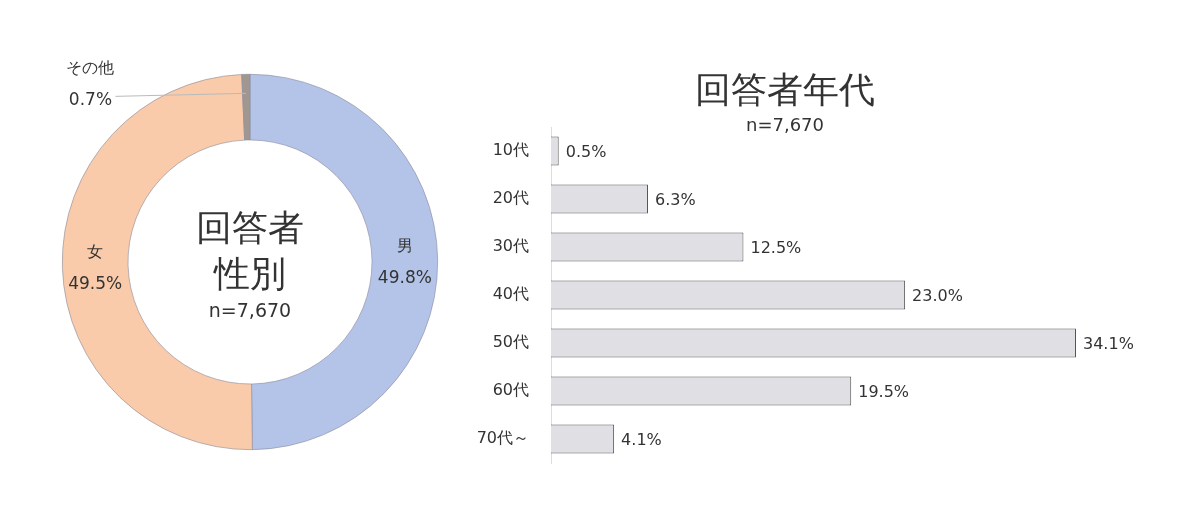 This screenshot has height=524, width=1200. What do you see at coordinates (510, 198) in the screenshot?
I see `y-tick-label: 20代` at bounding box center [510, 198].